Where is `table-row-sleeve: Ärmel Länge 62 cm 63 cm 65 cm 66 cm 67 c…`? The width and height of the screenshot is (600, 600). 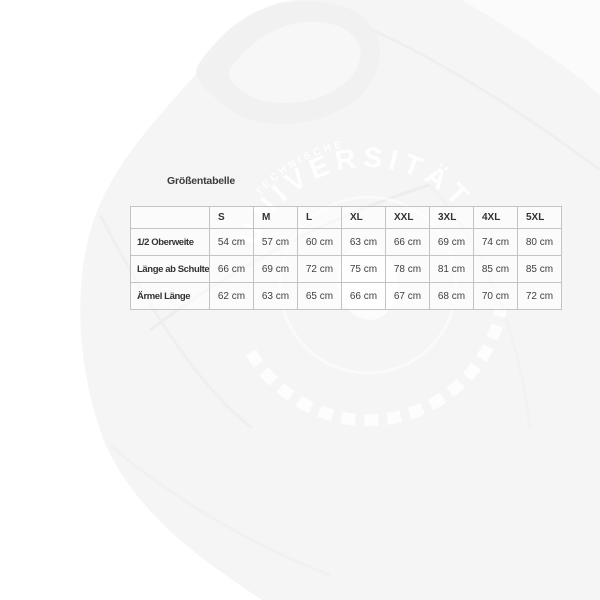 table-row-sleeve: Ärmel Länge 62 cm 63 cm 65 cm 66 cm 67 c… is located at coordinates (346, 296).